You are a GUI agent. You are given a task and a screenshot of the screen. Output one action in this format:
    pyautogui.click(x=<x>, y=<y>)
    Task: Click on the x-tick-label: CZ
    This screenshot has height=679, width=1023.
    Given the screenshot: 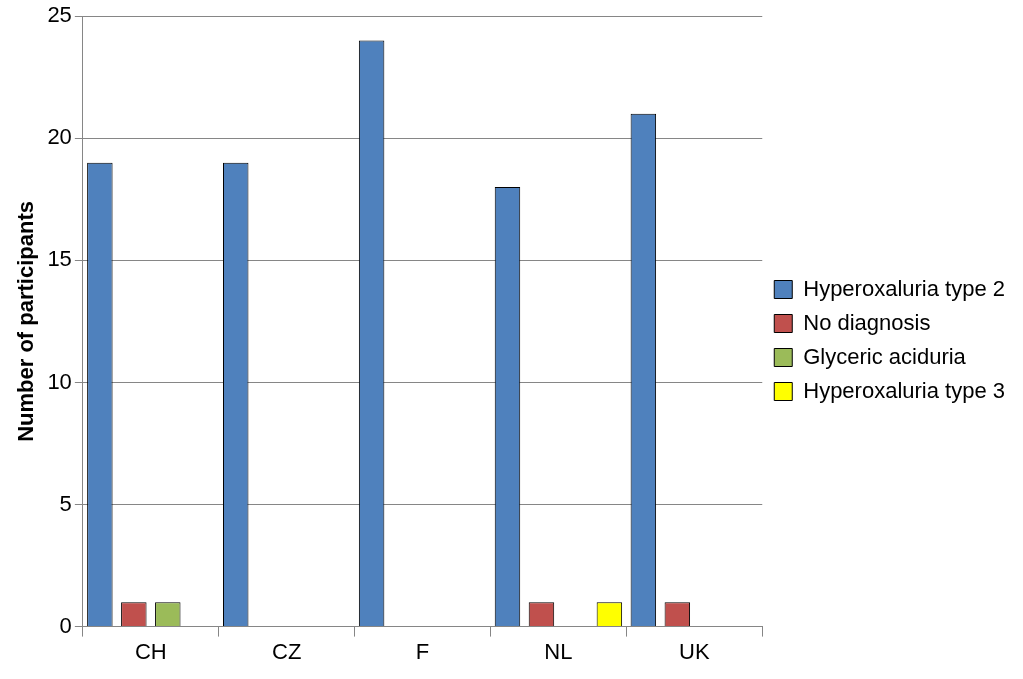 What is the action you would take?
    pyautogui.click(x=287, y=651)
    